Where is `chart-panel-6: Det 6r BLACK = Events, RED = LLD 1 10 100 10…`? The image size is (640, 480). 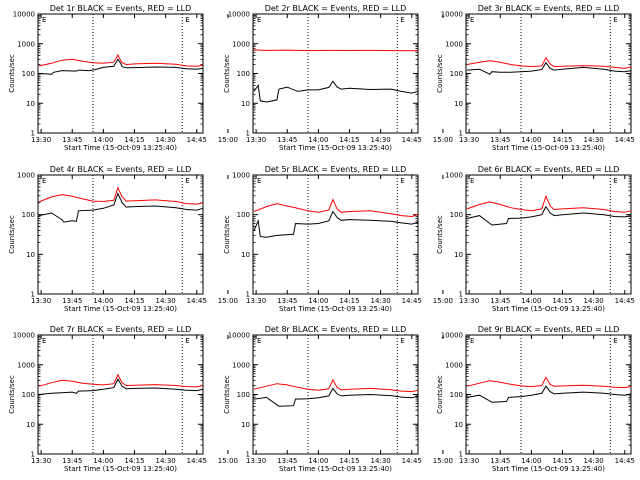
chart-panel-6: Det 6r BLACK = Events, RED = LLD 1 10 100 10… is located at coordinates (535, 239).